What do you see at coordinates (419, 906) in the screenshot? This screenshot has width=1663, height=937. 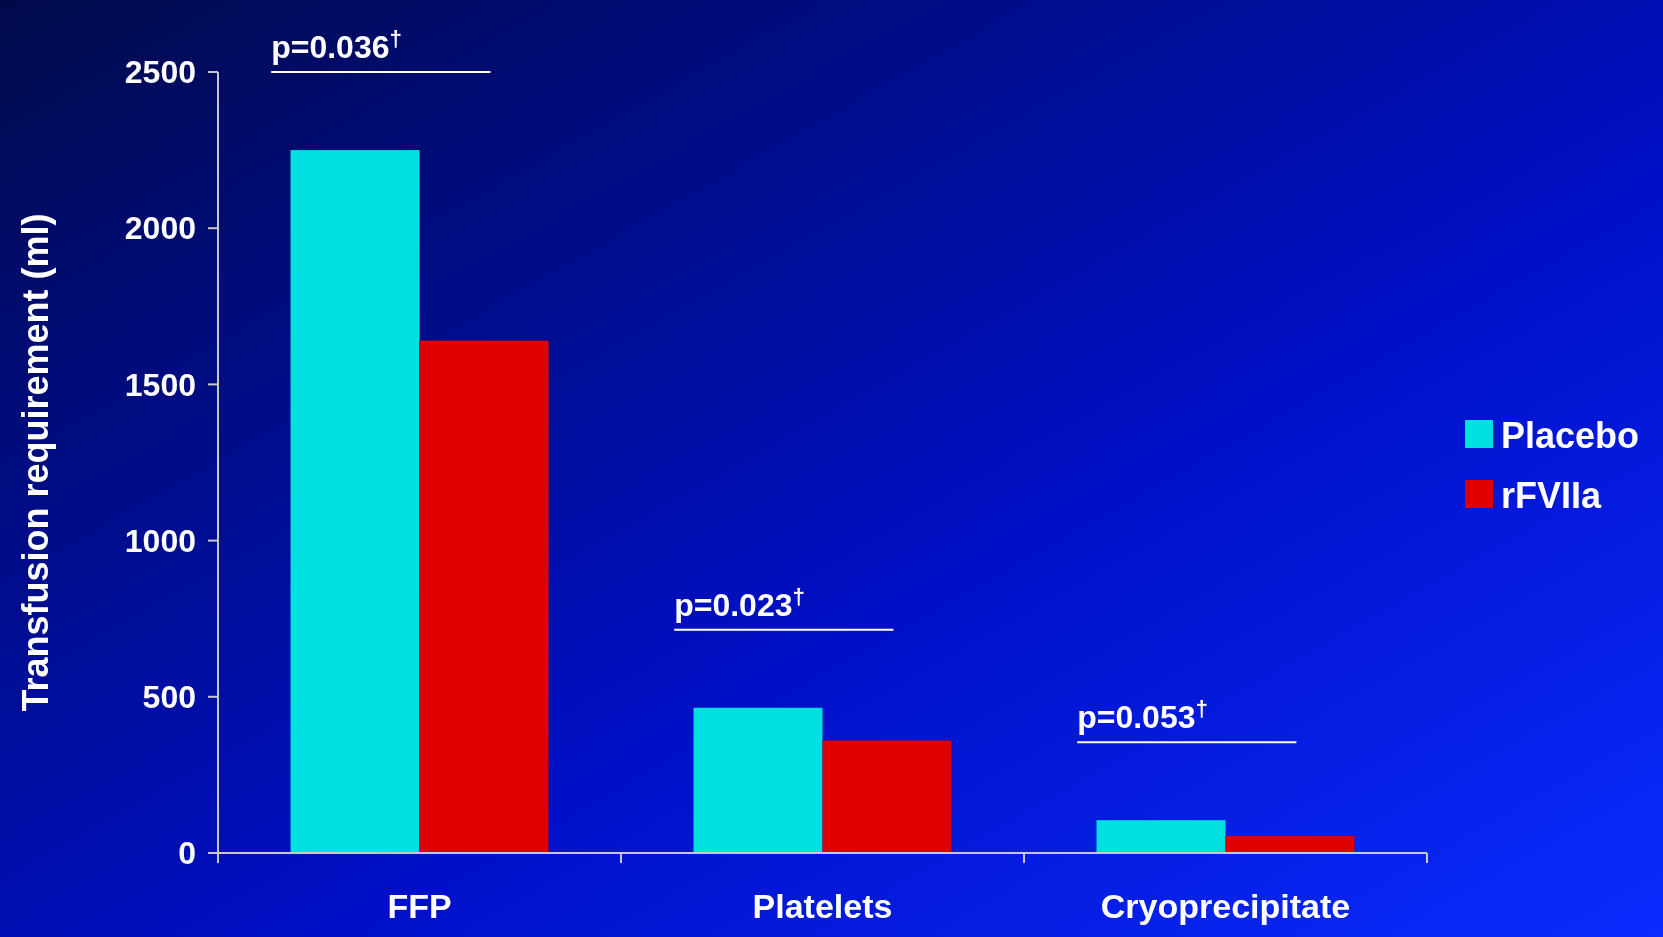 I see `x-tick-label: FFP` at bounding box center [419, 906].